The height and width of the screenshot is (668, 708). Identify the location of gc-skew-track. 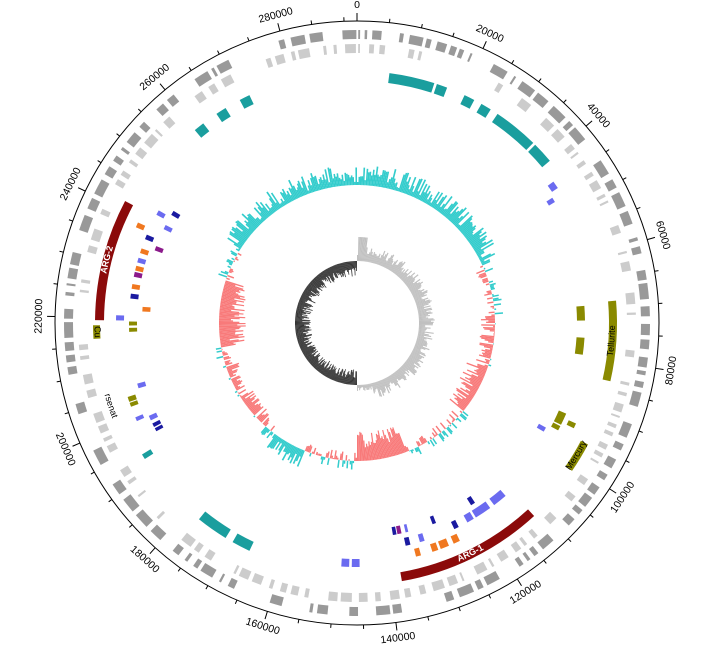
(365, 317).